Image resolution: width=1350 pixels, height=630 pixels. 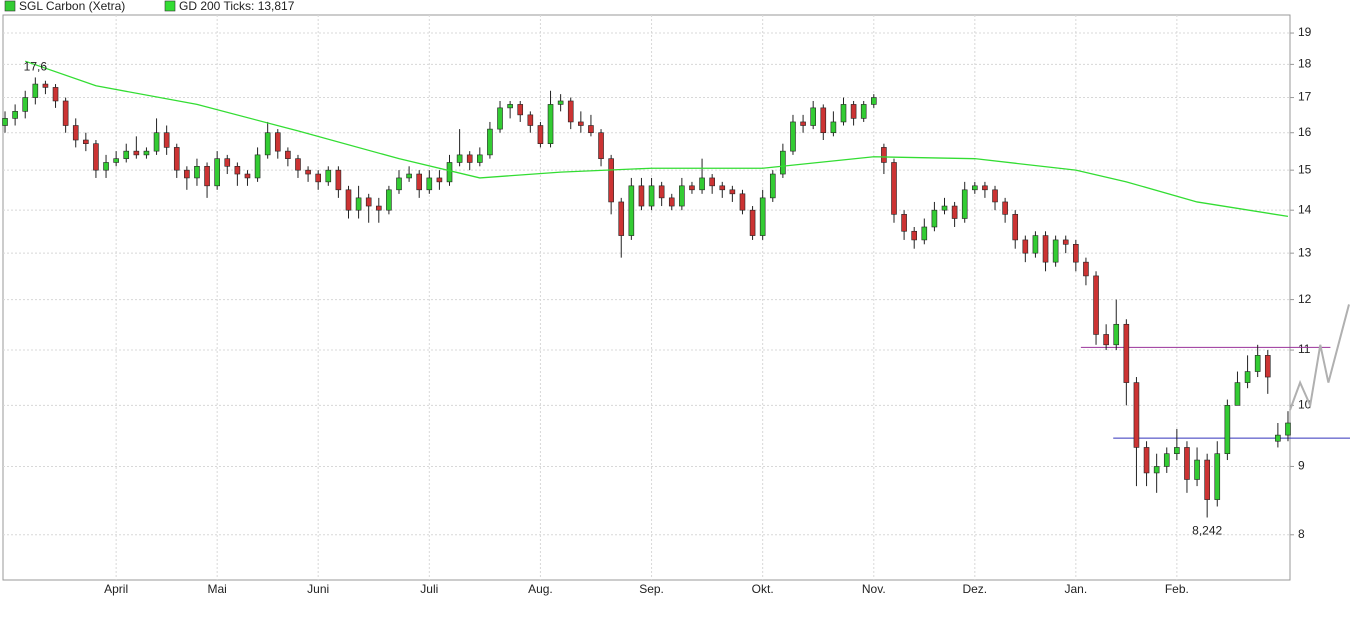 I want to click on y-tick-label: 12, so click(x=1305, y=299).